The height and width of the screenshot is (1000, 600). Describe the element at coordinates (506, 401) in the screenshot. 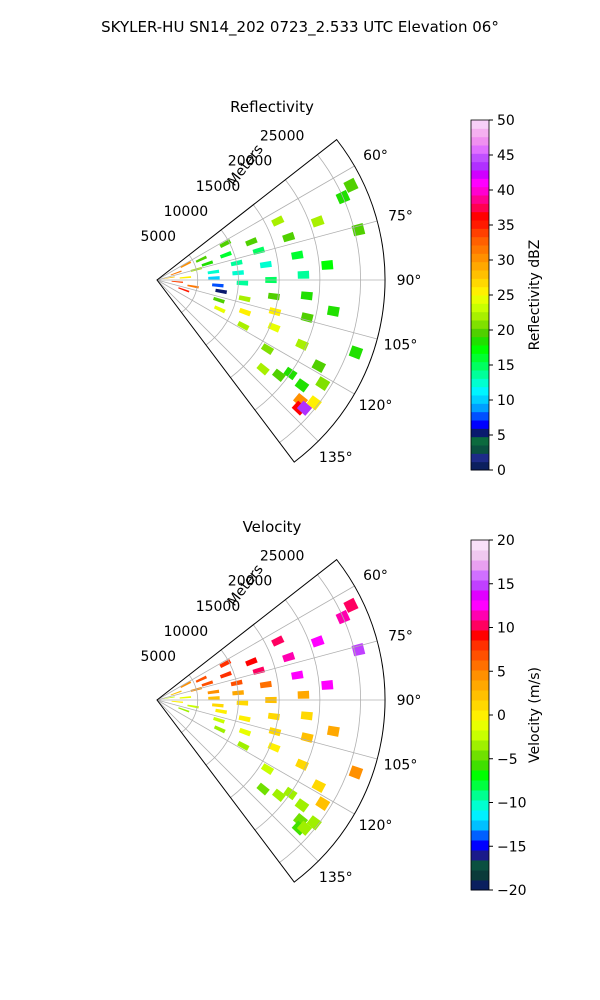

I see `colorbar-tick-label: 10` at that location.